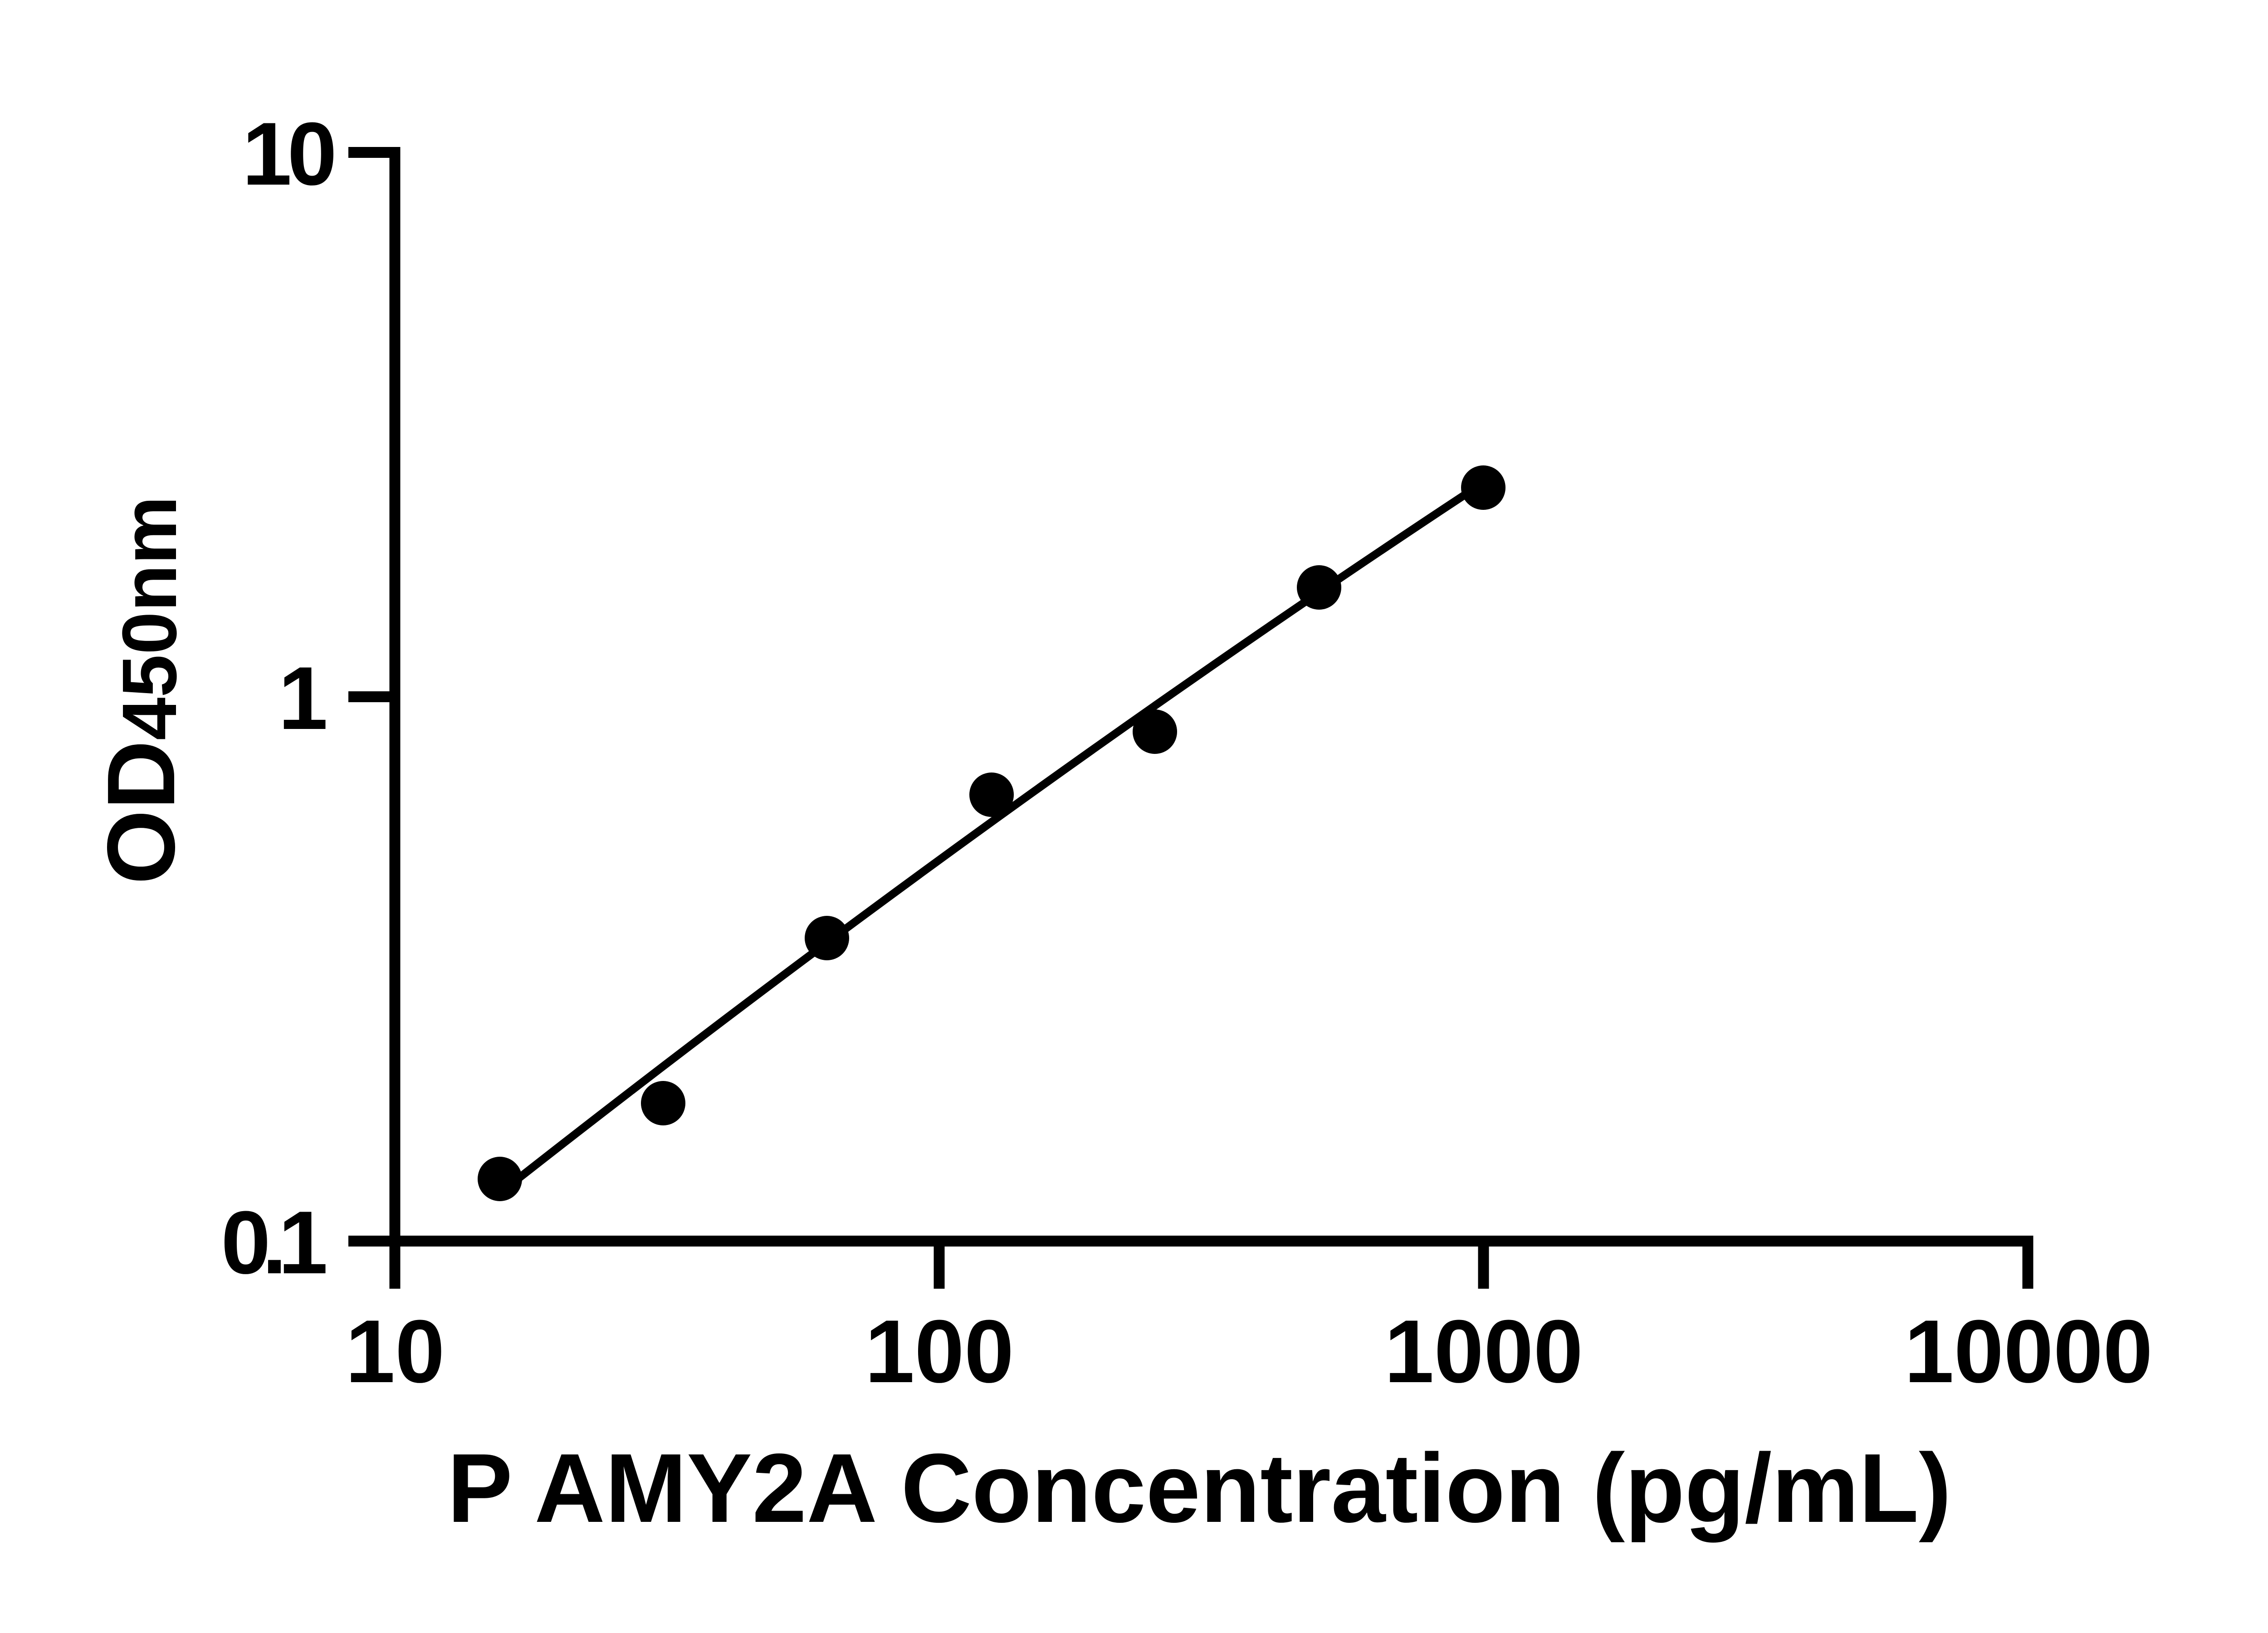  What do you see at coordinates (939, 1351) in the screenshot?
I see `svg-text: 100` at bounding box center [939, 1351].